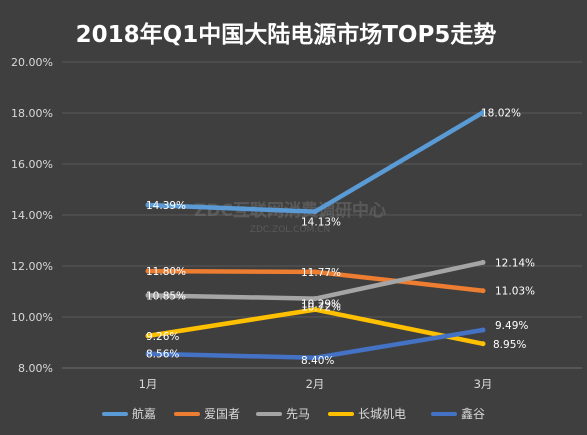 This screenshot has width=587, height=435. Describe the element at coordinates (515, 263) in the screenshot. I see `data-label: 12.14%` at that location.